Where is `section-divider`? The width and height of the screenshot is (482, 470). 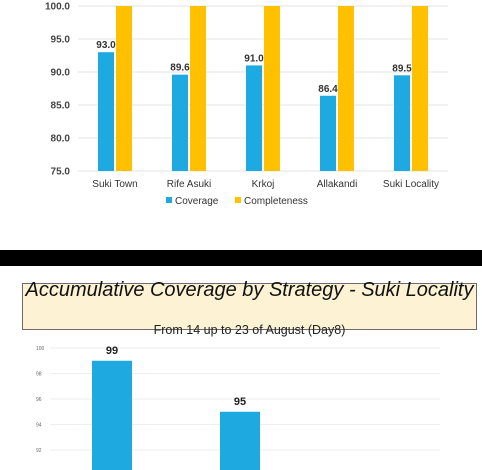
section-divider is located at coordinates (241, 258).